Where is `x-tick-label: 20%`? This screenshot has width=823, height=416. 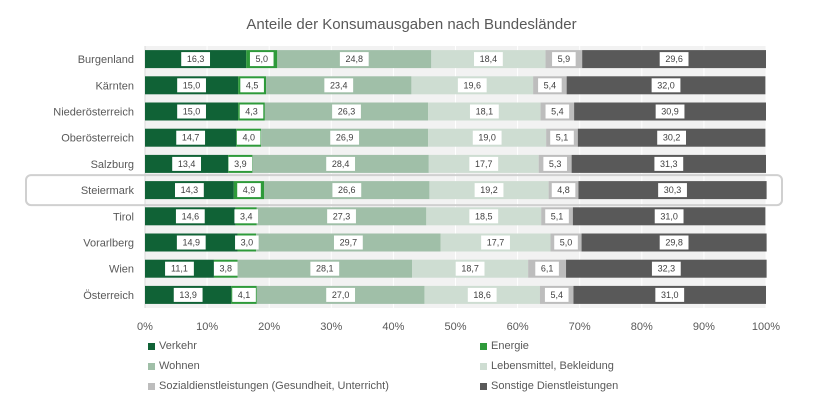
x-tick-label: 20% is located at coordinates (269, 327).